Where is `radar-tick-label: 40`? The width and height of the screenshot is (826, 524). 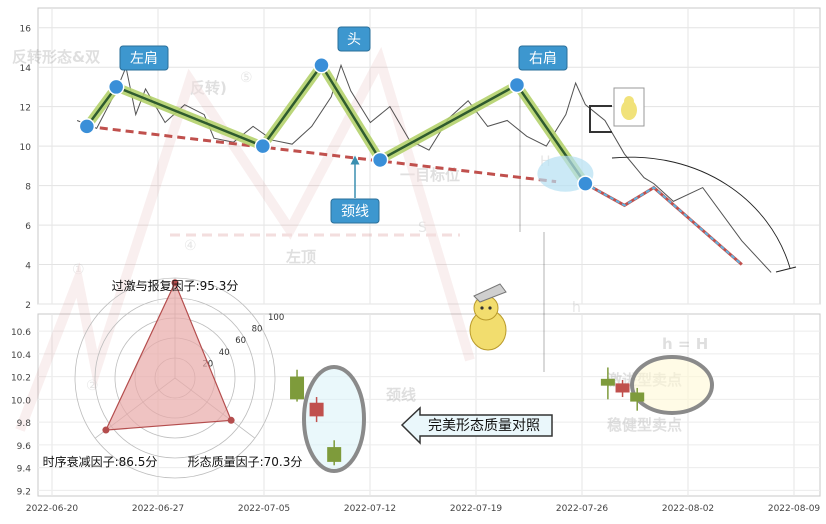
radar-tick-label: 40 is located at coordinates (224, 353).